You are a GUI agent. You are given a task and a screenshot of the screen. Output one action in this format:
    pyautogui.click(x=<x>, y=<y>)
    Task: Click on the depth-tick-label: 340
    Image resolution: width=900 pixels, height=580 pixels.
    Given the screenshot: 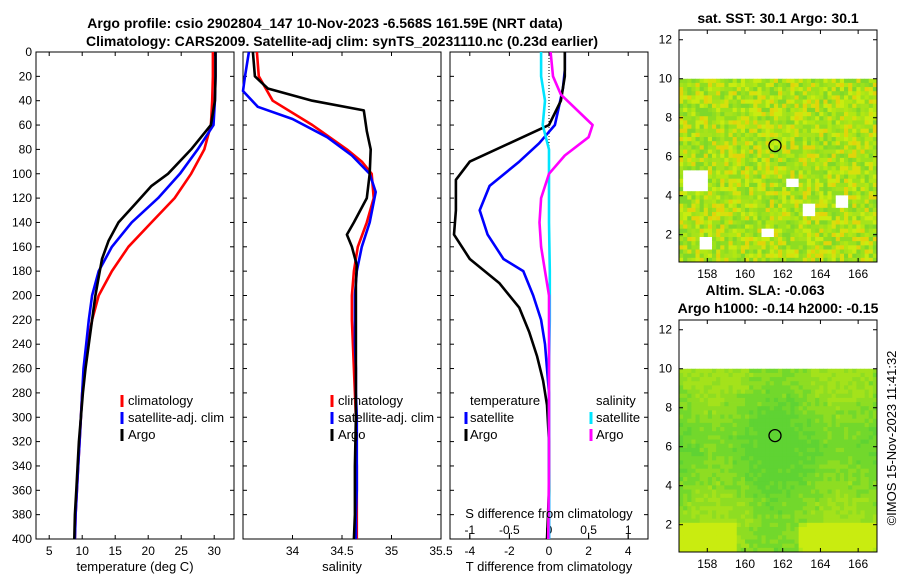 What is the action you would take?
    pyautogui.click(x=22, y=466)
    